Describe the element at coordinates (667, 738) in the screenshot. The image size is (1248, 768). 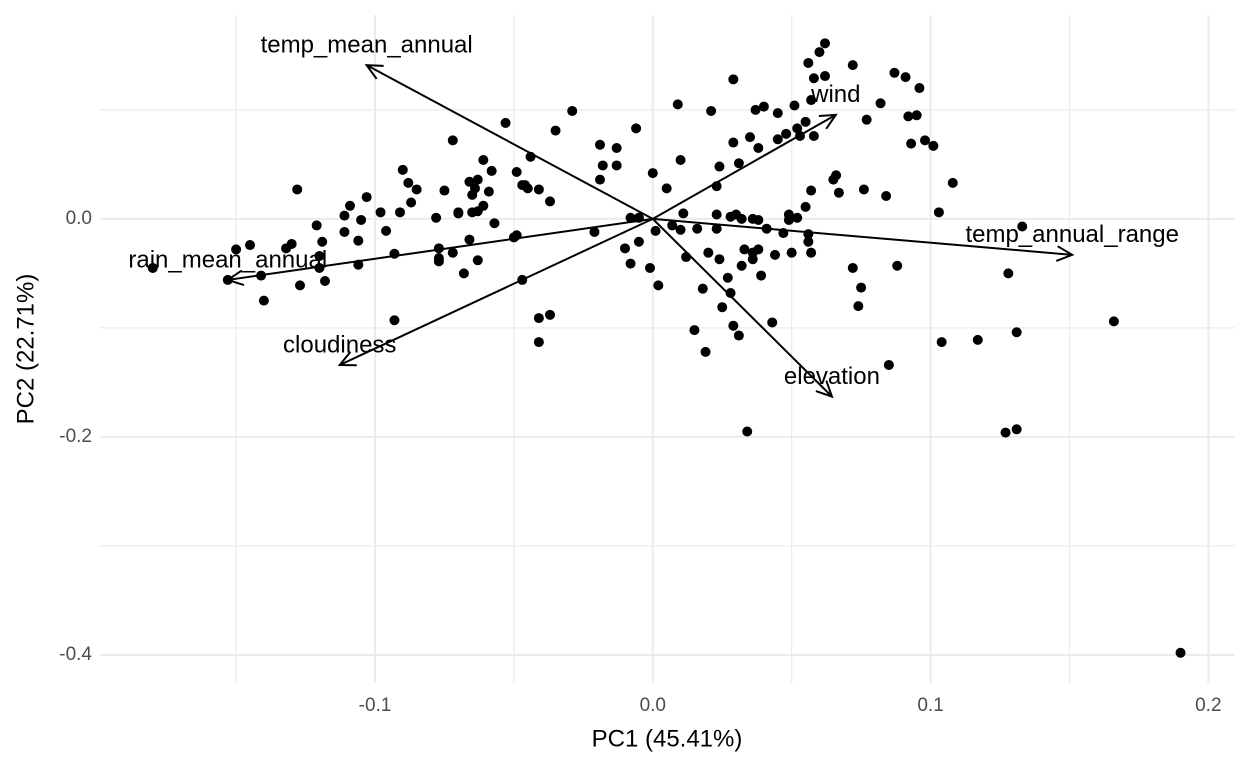
I see `x-axis-title: PC1 (45.41%)` at that location.